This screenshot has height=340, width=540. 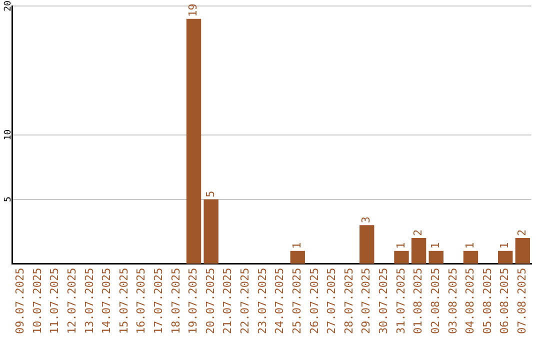 I want to click on x-tick-label: 29.07.2025, so click(x=366, y=301).